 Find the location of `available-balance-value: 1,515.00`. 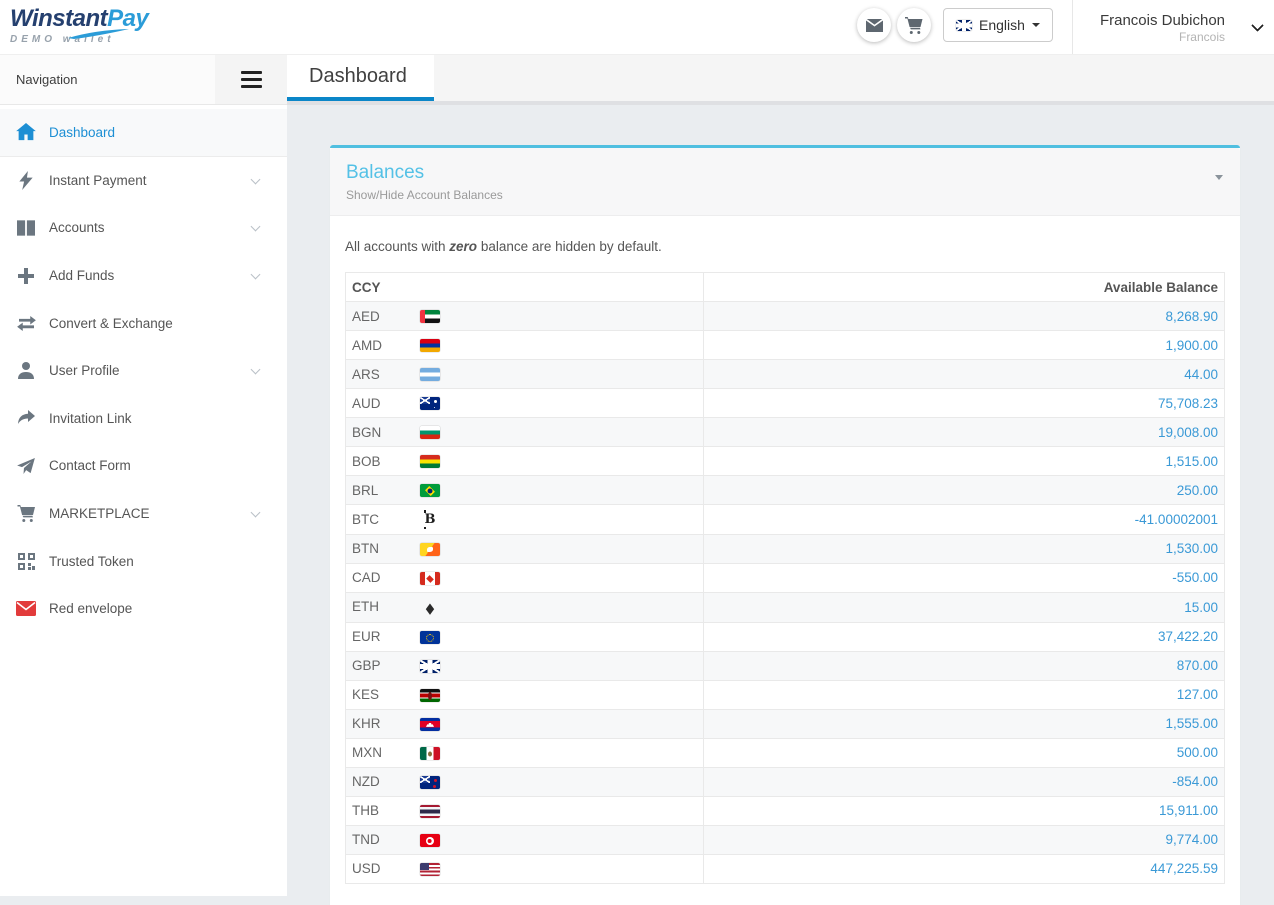

available-balance-value: 1,515.00 is located at coordinates (1191, 461).